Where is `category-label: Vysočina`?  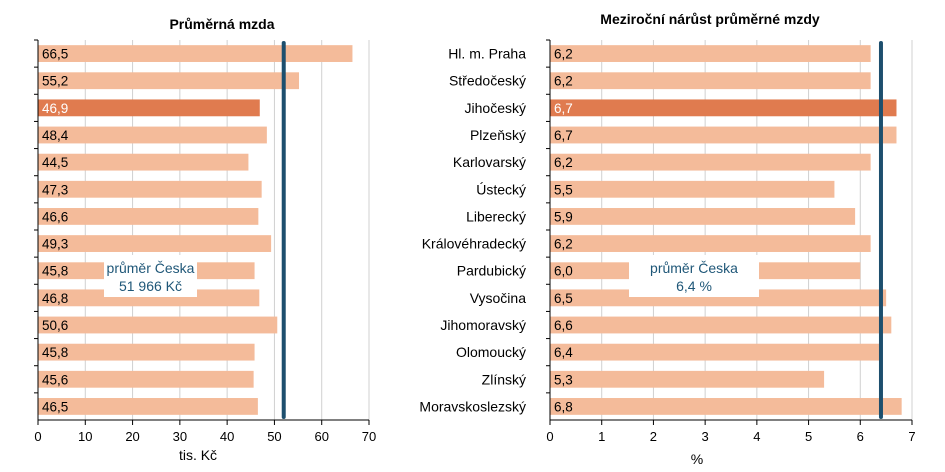 category-label: Vysočina is located at coordinates (498, 298).